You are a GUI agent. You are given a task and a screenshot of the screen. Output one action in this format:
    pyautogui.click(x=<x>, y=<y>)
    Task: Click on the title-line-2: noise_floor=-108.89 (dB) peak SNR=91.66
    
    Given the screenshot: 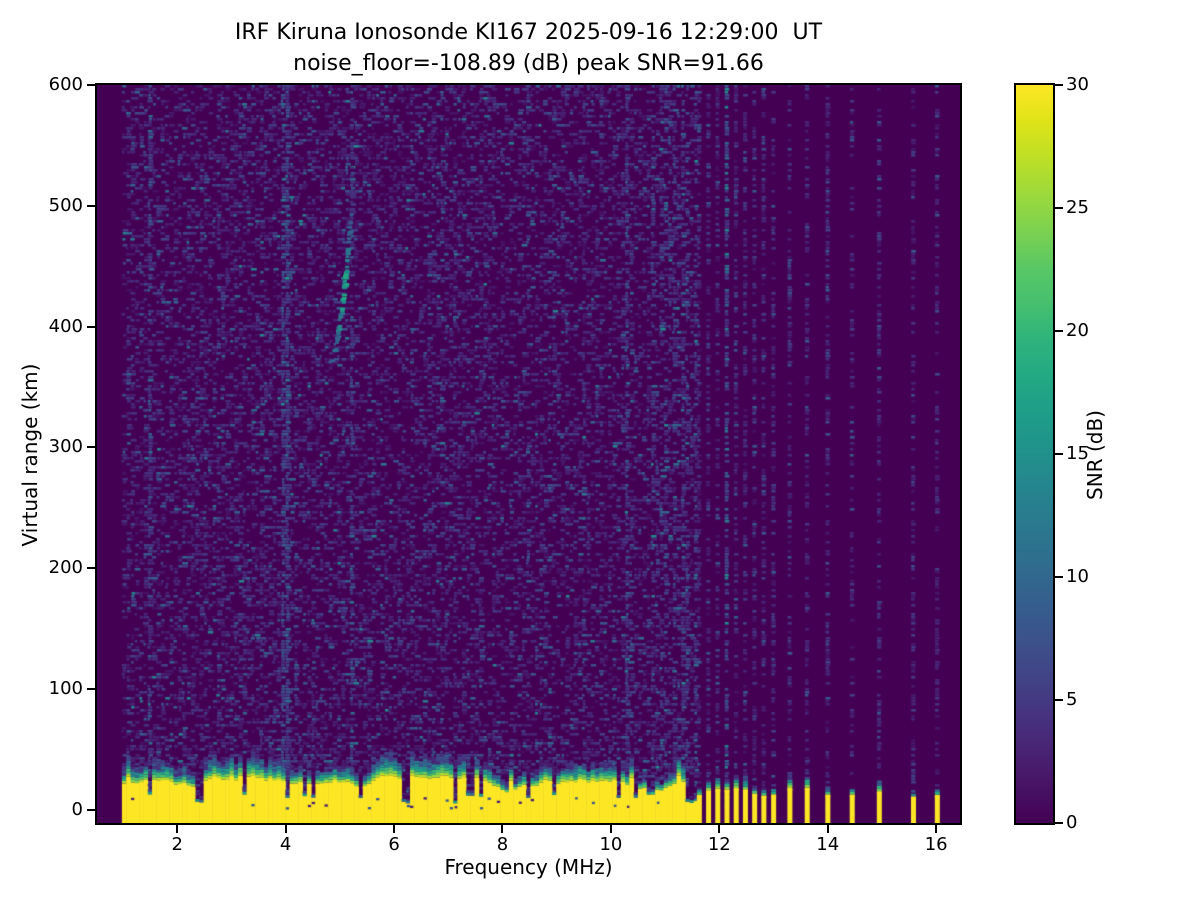 What is the action you would take?
    pyautogui.click(x=528, y=63)
    